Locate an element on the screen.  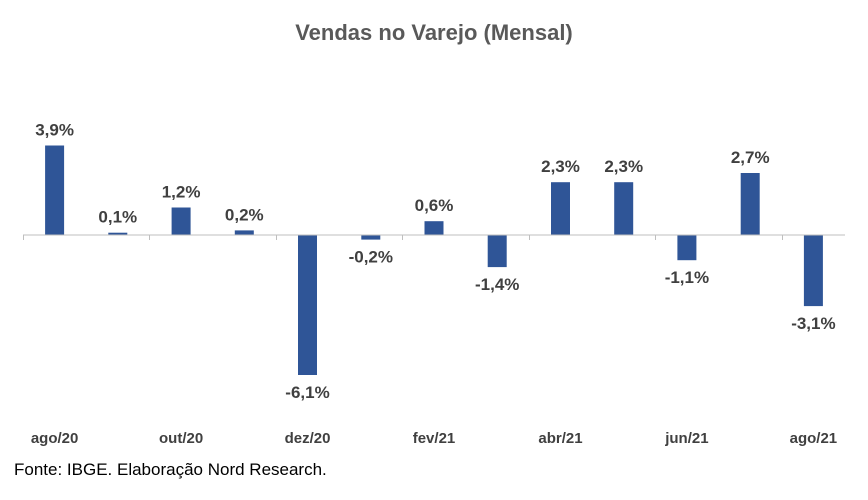
data-label-mai-21: 2,3% is located at coordinates (623, 166).